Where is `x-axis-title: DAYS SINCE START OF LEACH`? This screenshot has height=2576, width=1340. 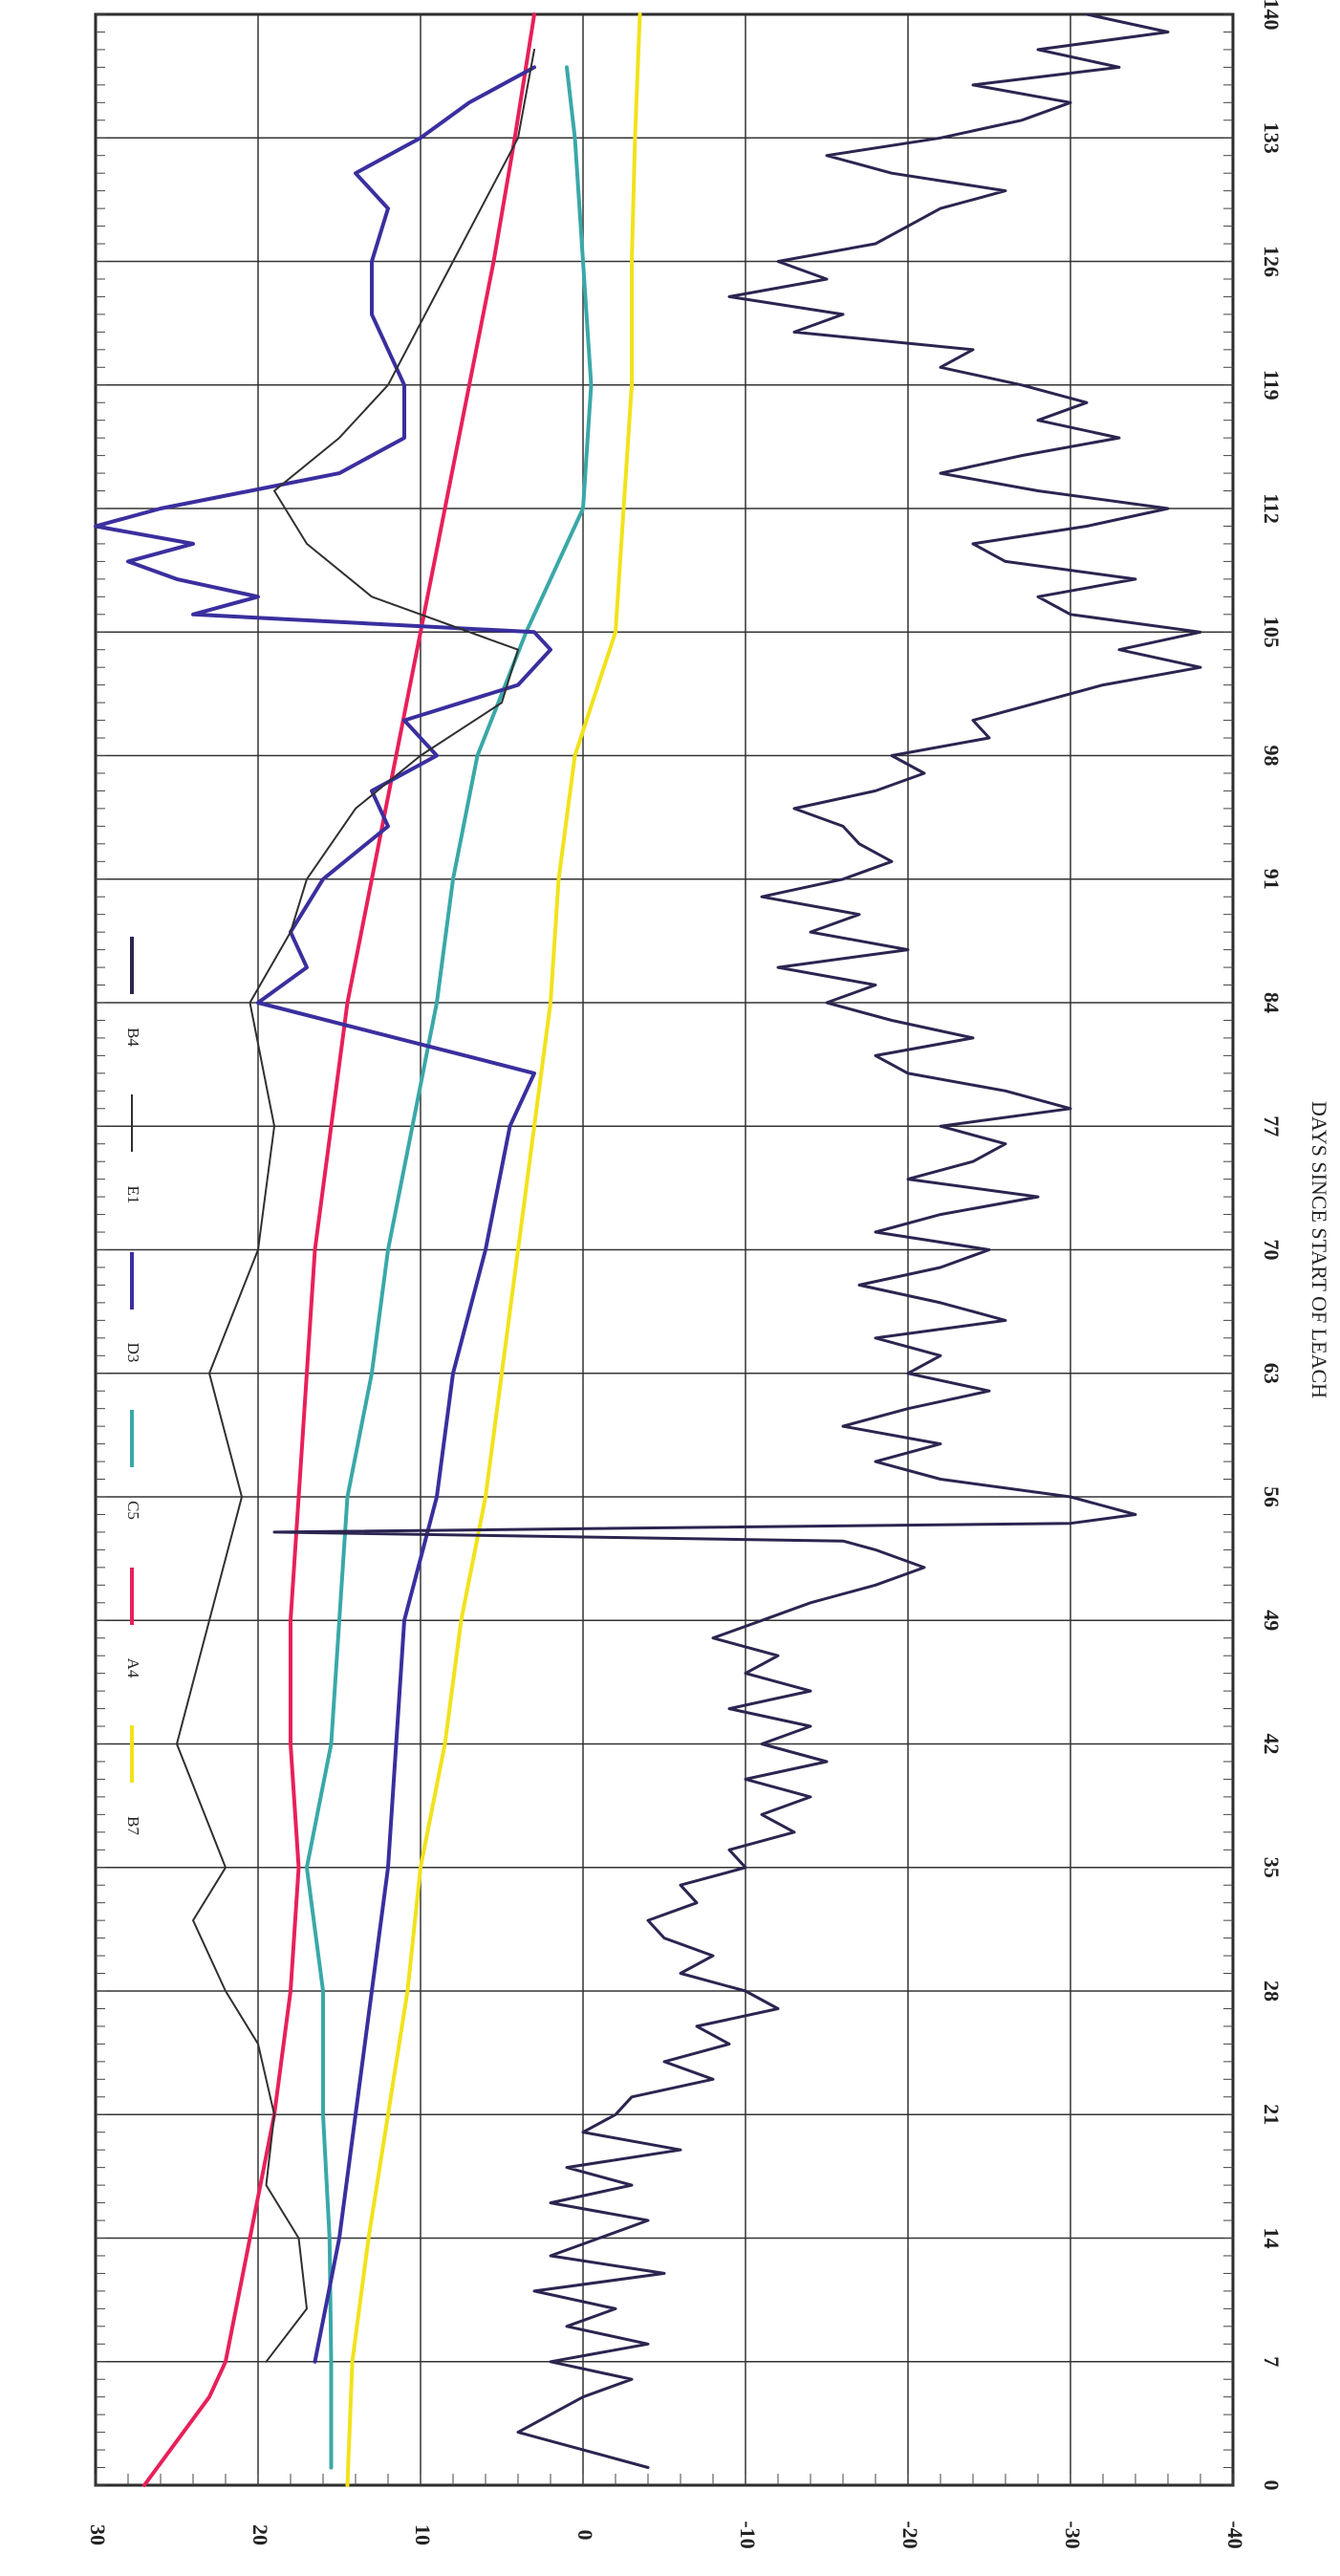 x-axis-title: DAYS SINCE START OF LEACH is located at coordinates (1319, 1249).